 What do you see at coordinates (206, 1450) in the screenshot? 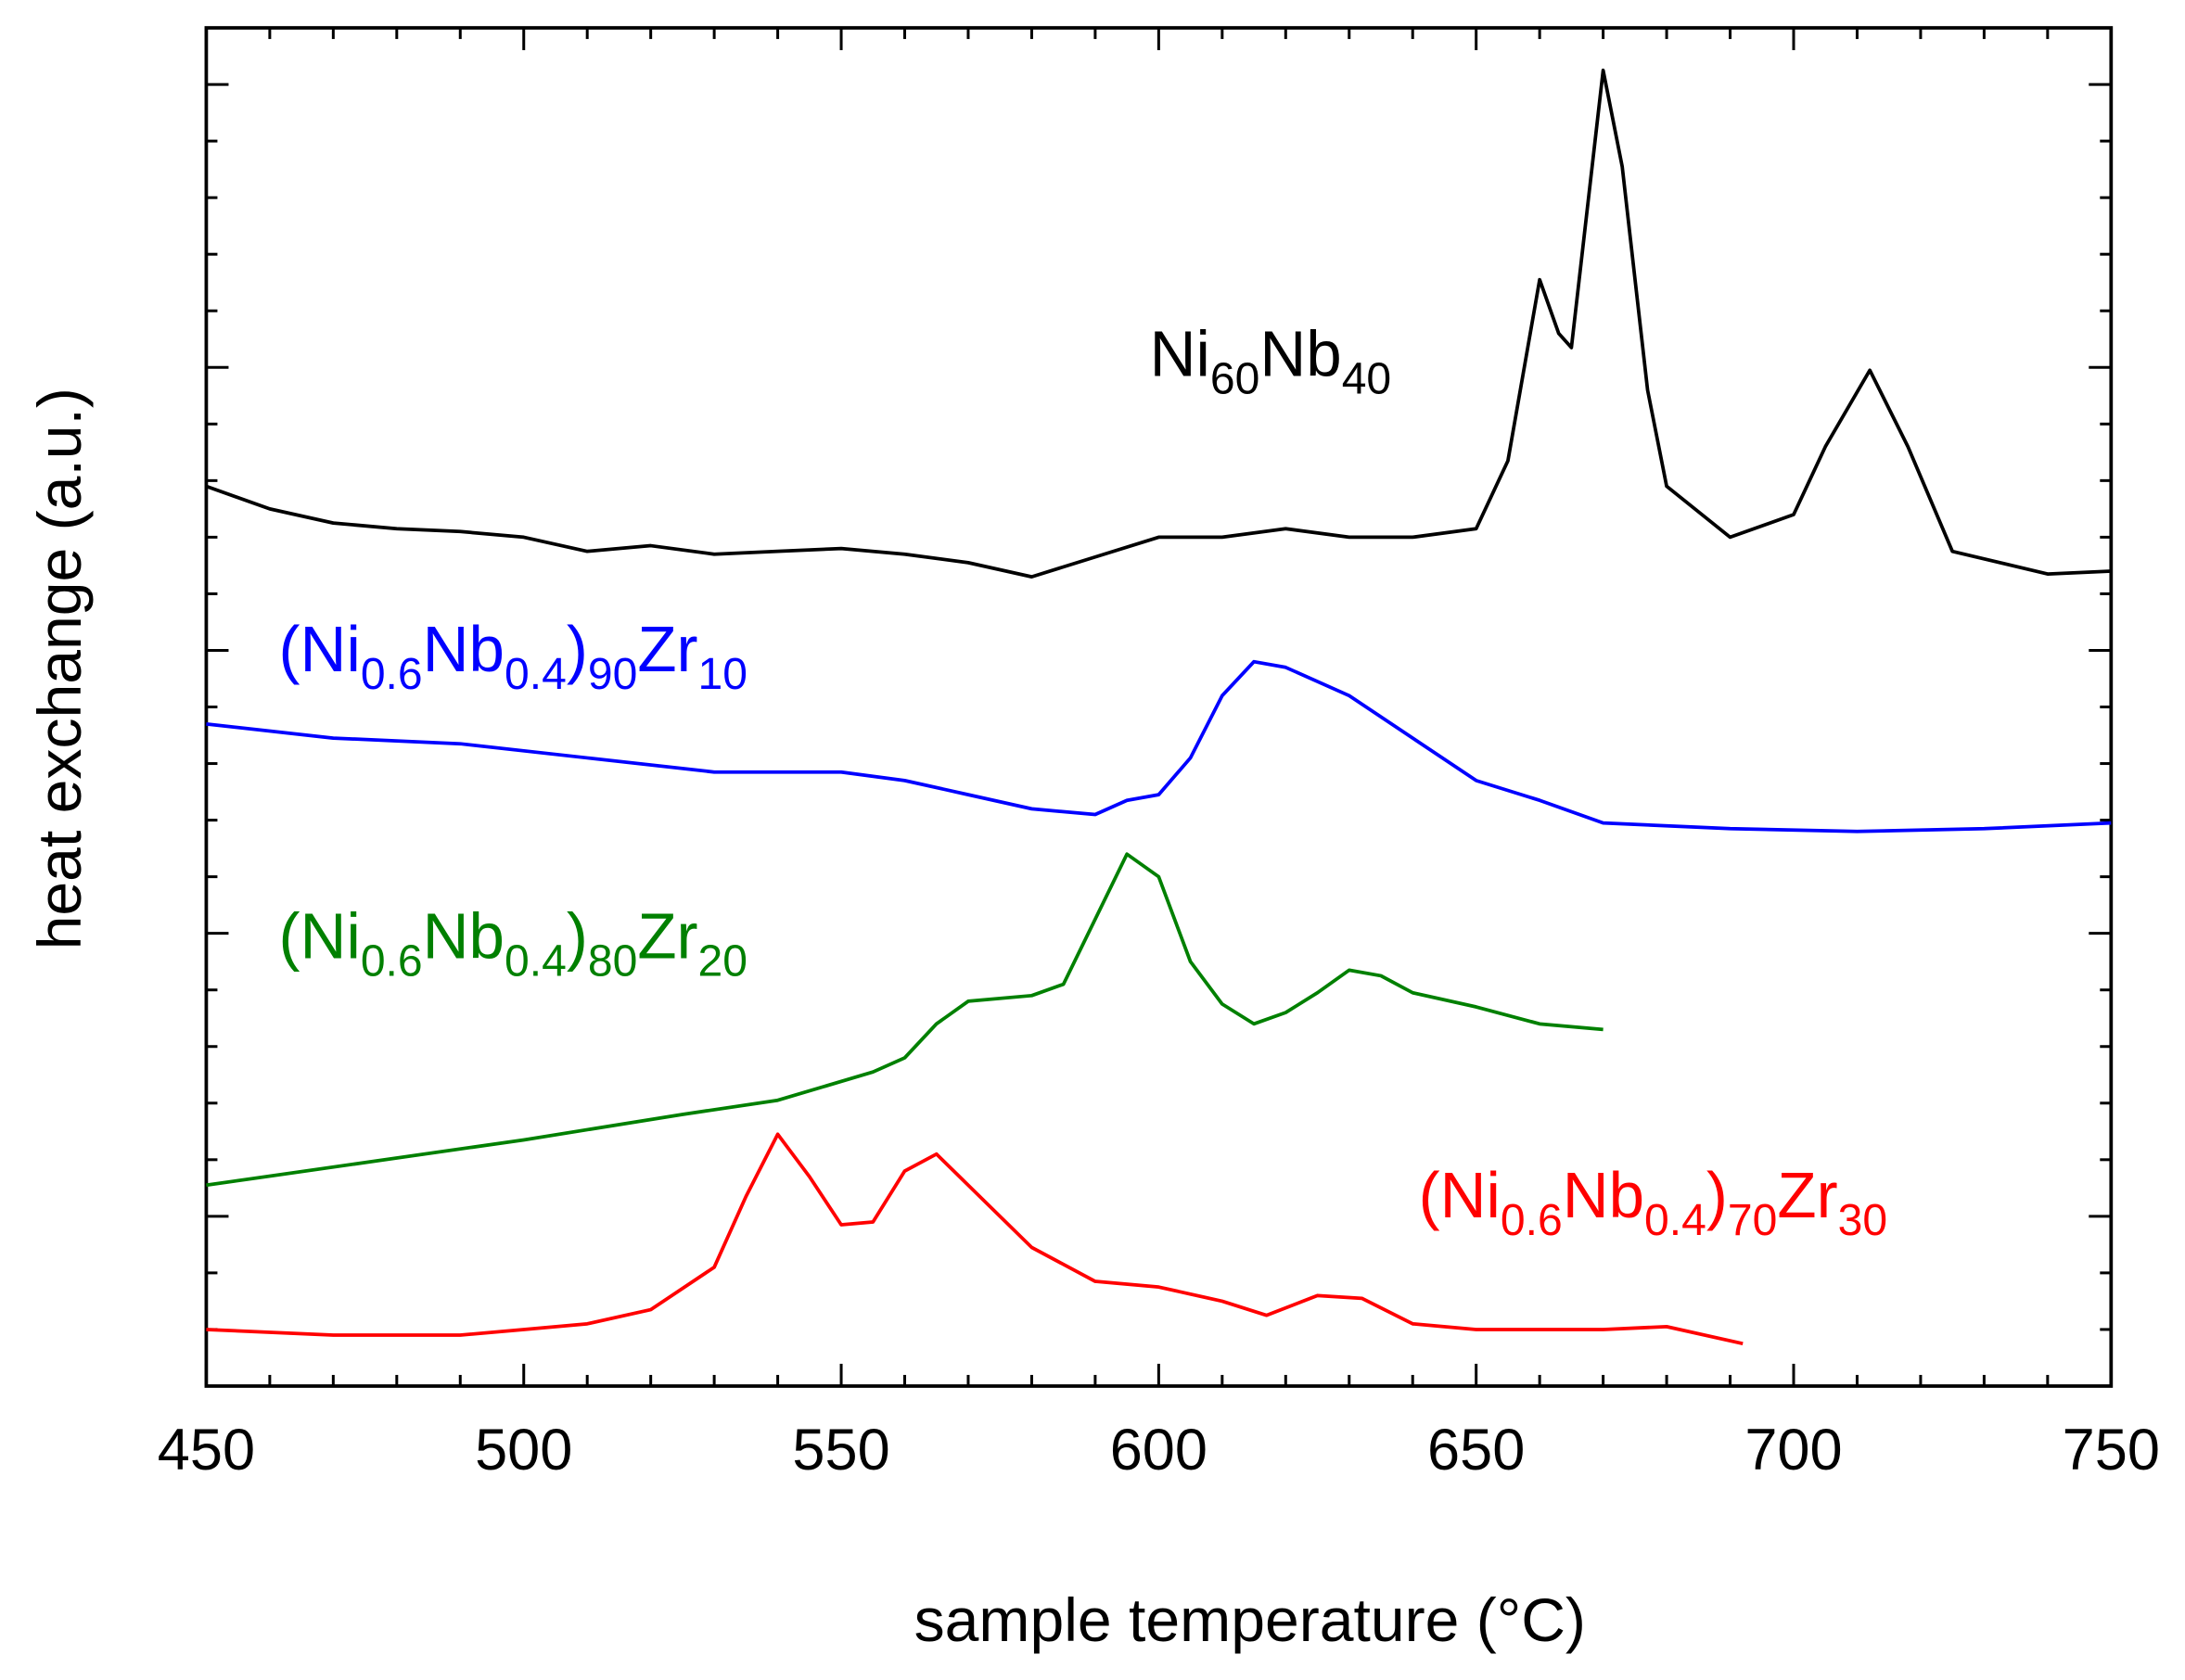
I see `x-tick-label: 450` at bounding box center [206, 1450].